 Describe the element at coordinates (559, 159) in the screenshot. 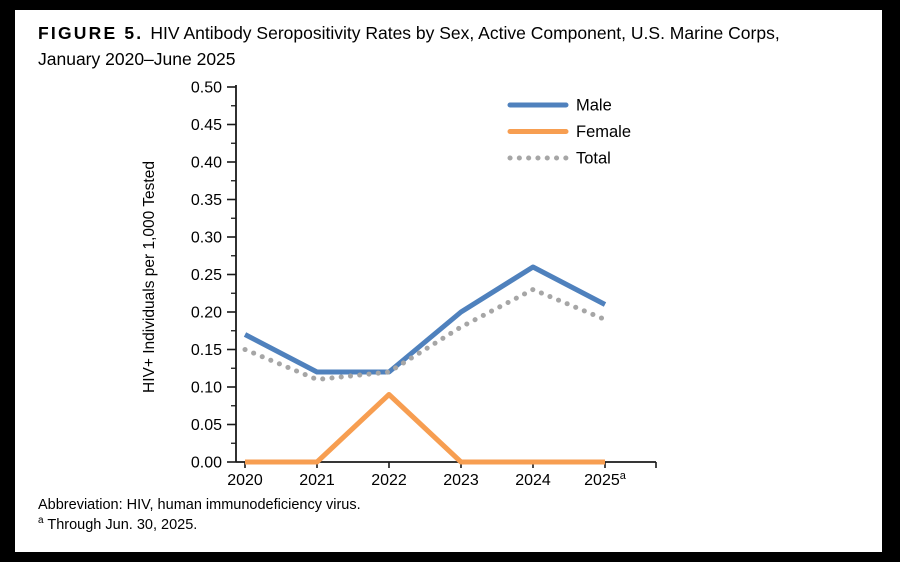

I see `legend-item-total: Total` at that location.